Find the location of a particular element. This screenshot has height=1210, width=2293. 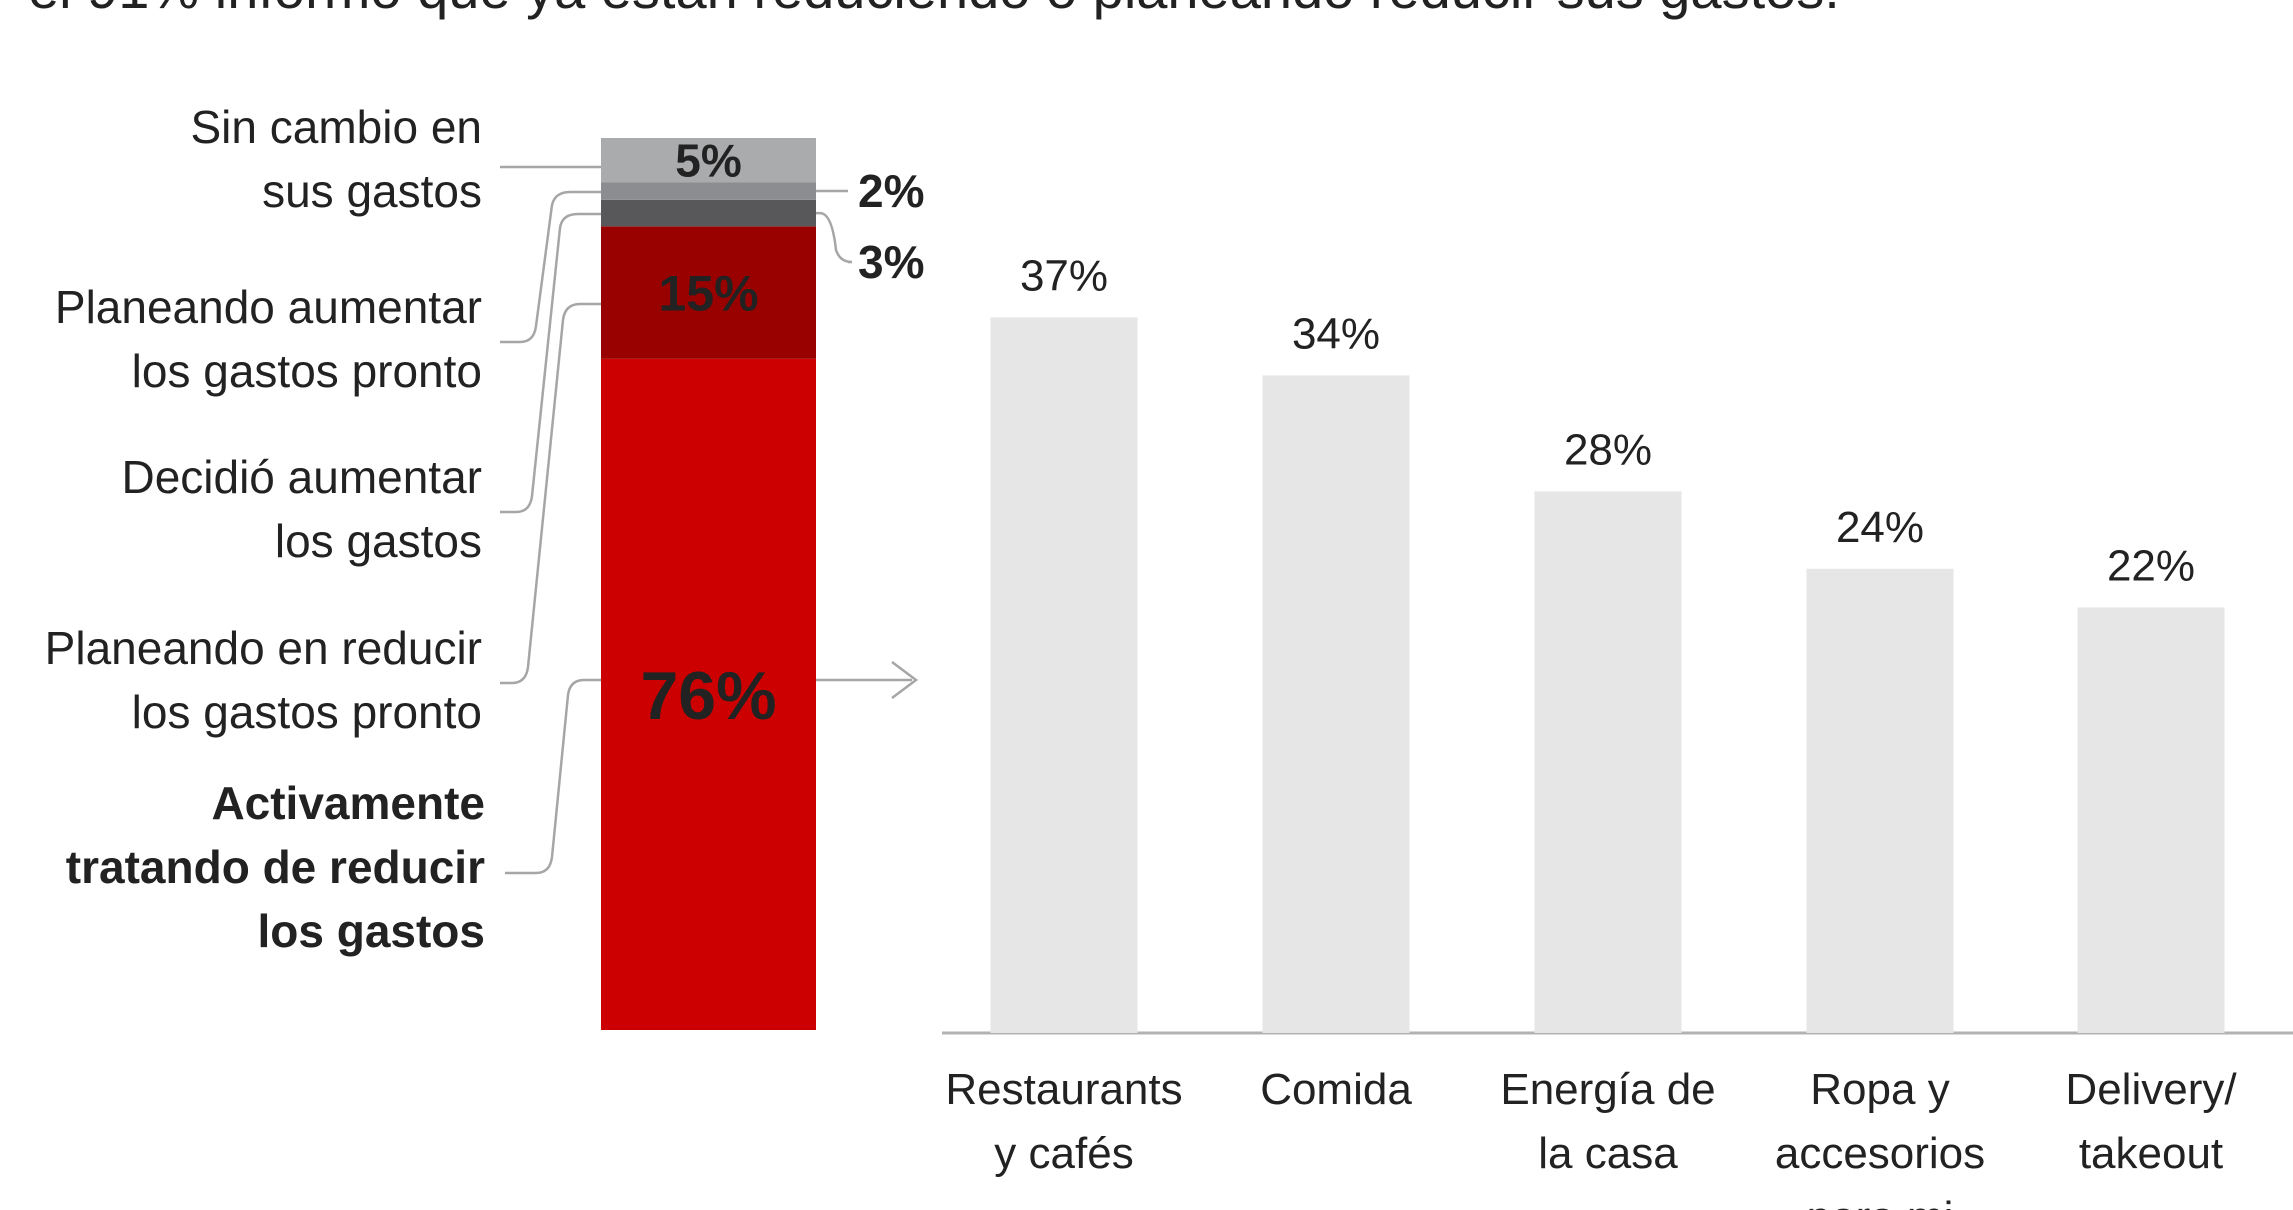

stack-category-label-0-0: Activamente is located at coordinates (348, 803).